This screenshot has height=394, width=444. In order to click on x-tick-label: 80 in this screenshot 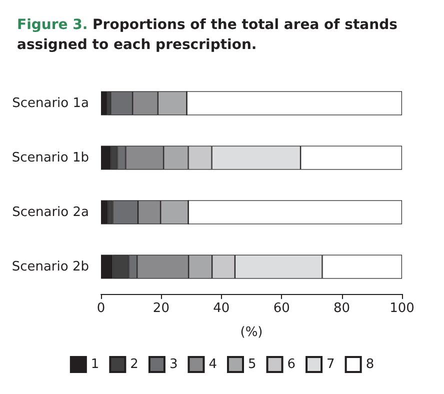, I will do `click(342, 308)`.